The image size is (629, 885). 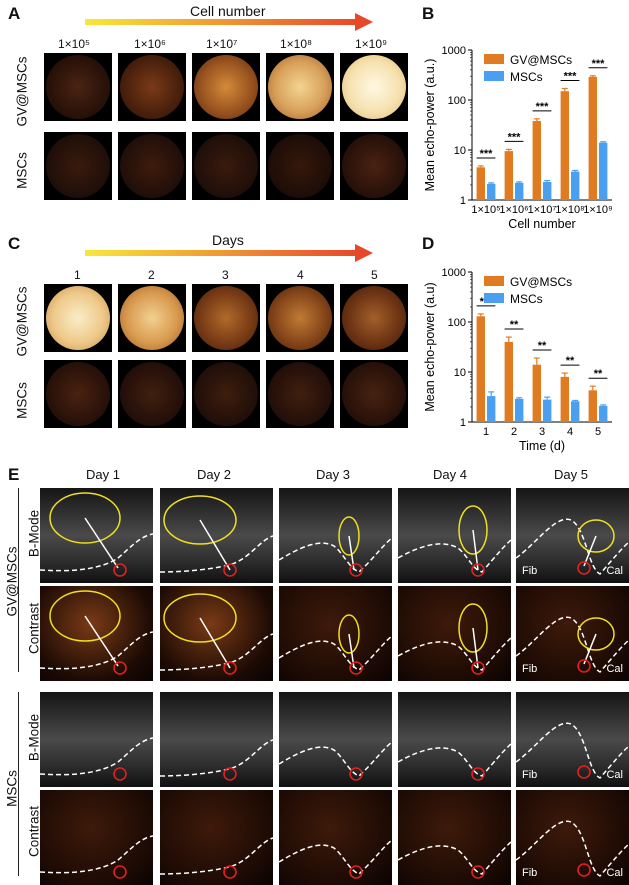 I want to click on ultrasound-frame-mscs-bmode-day5: Fib Cal, so click(x=572, y=739).